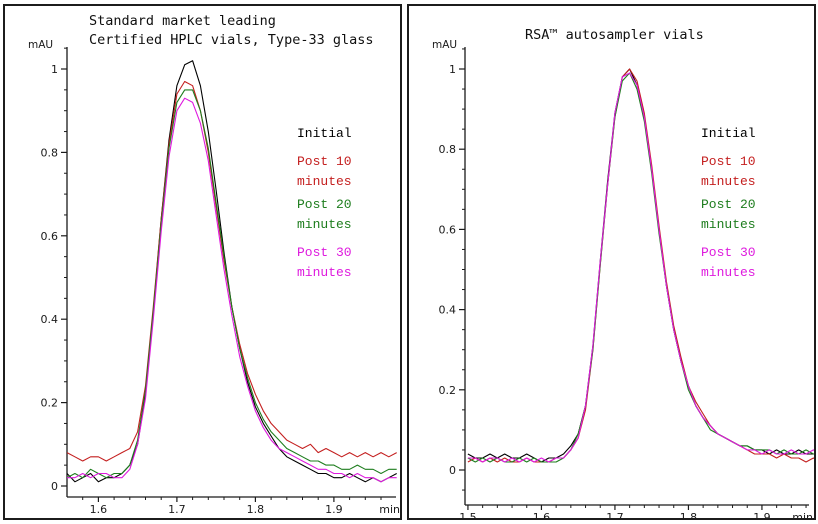  I want to click on chart-title: RSA™ autosampler vials, so click(614, 35).